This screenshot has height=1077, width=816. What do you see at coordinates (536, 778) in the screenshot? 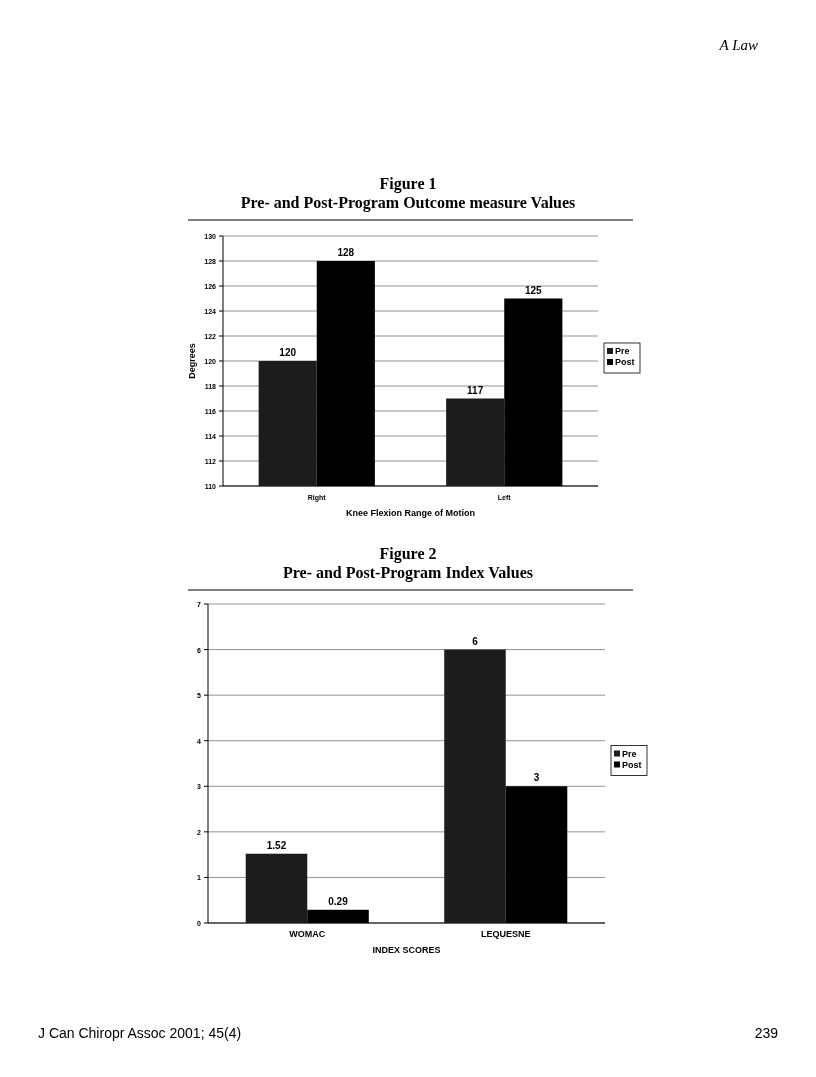
I see `data-label: 3` at bounding box center [536, 778].